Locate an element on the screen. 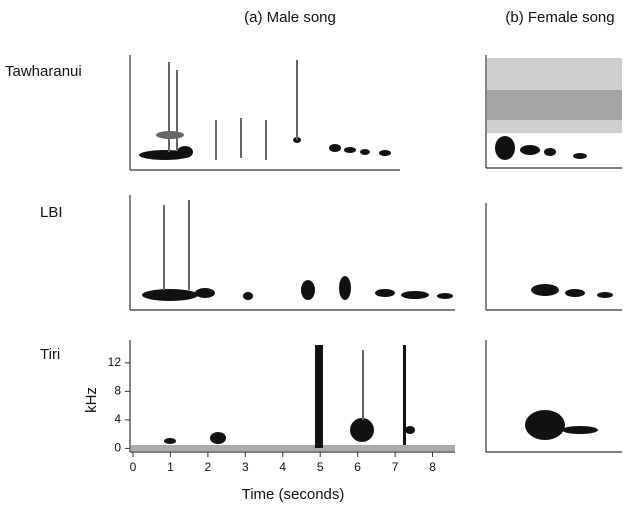  y-tick-label: 12 is located at coordinates (115, 362).